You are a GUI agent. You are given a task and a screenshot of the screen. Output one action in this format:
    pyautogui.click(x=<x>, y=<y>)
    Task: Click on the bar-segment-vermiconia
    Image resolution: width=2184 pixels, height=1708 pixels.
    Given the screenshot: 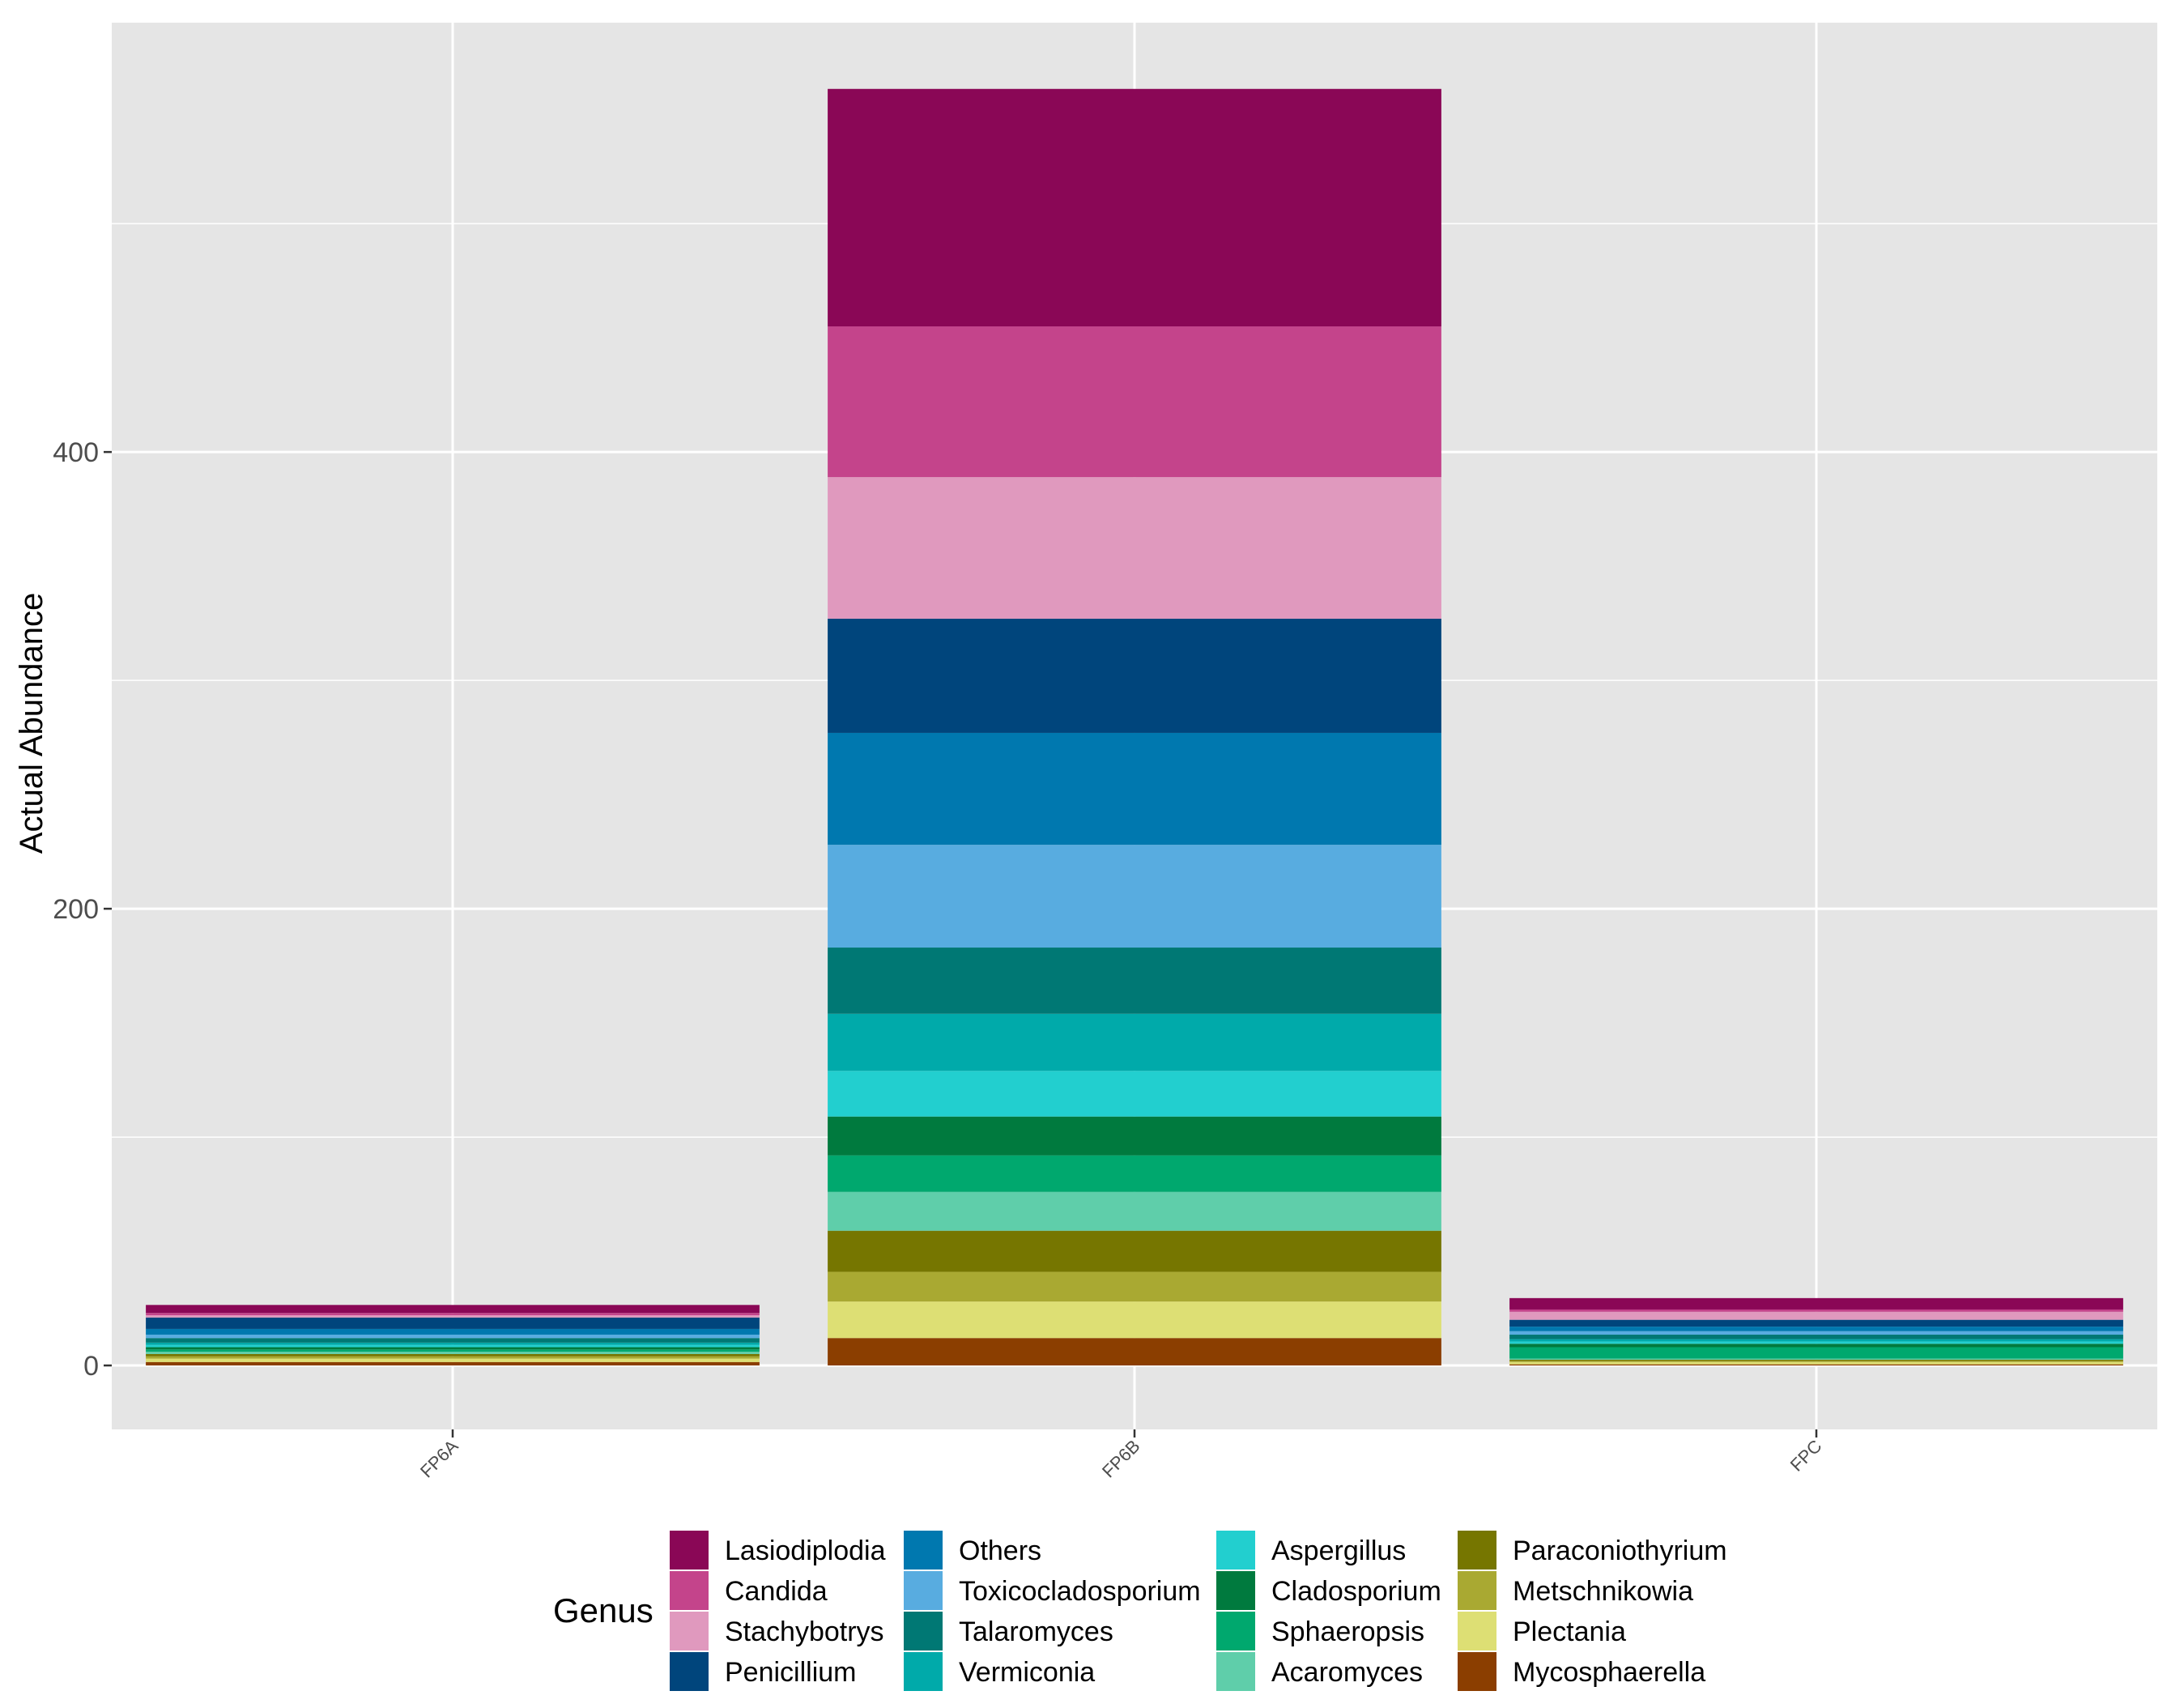 What is the action you would take?
    pyautogui.click(x=453, y=1343)
    